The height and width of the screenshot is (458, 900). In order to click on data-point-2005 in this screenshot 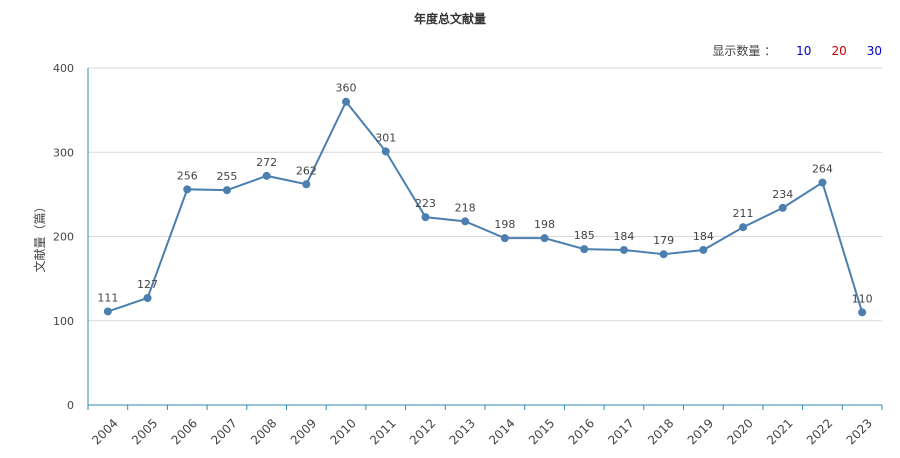, I will do `click(147, 298)`.